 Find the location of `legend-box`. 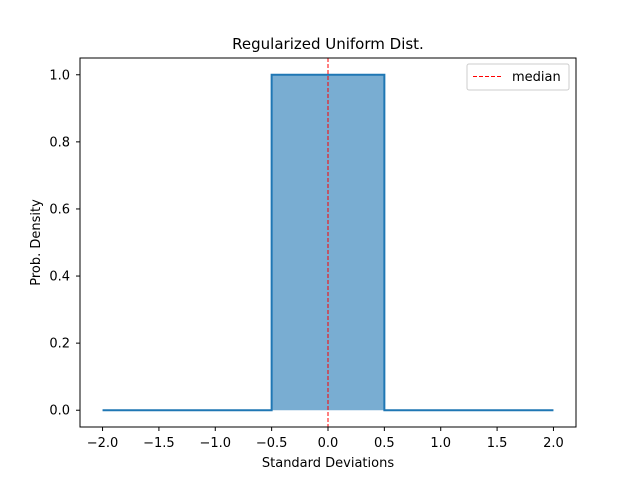

legend-box is located at coordinates (518, 77).